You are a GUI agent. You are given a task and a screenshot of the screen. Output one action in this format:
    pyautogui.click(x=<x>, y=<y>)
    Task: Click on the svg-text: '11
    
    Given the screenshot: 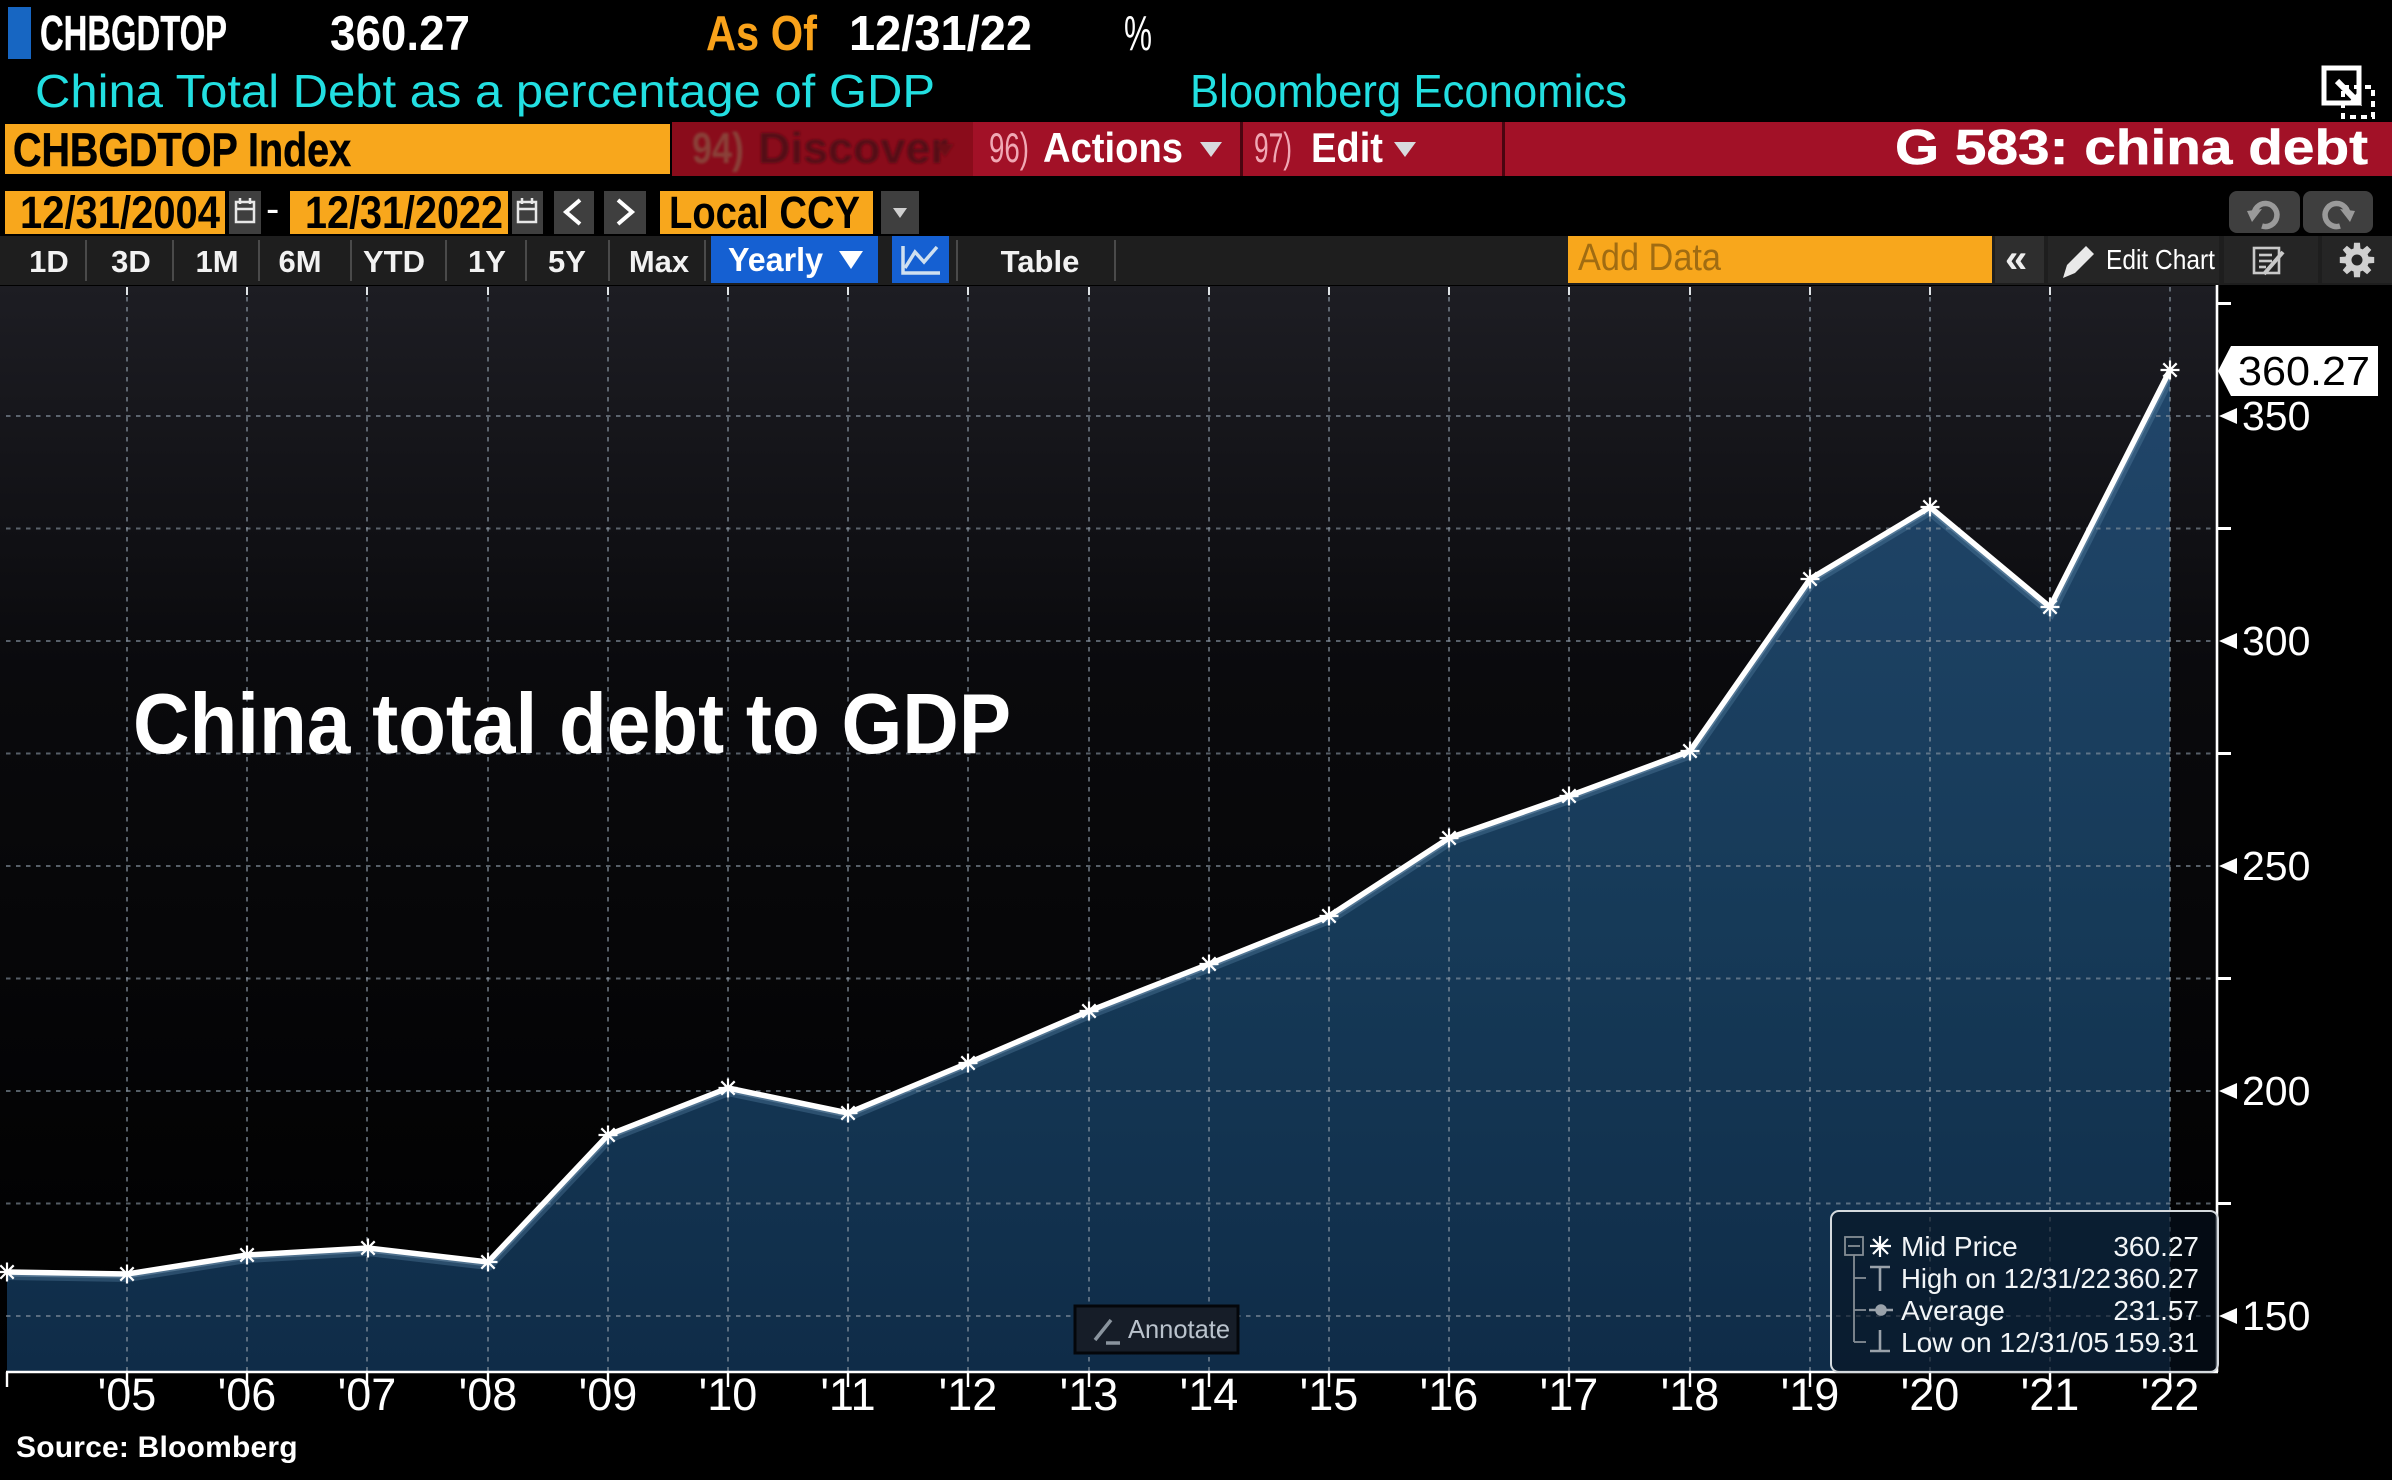 What is the action you would take?
    pyautogui.click(x=847, y=1394)
    